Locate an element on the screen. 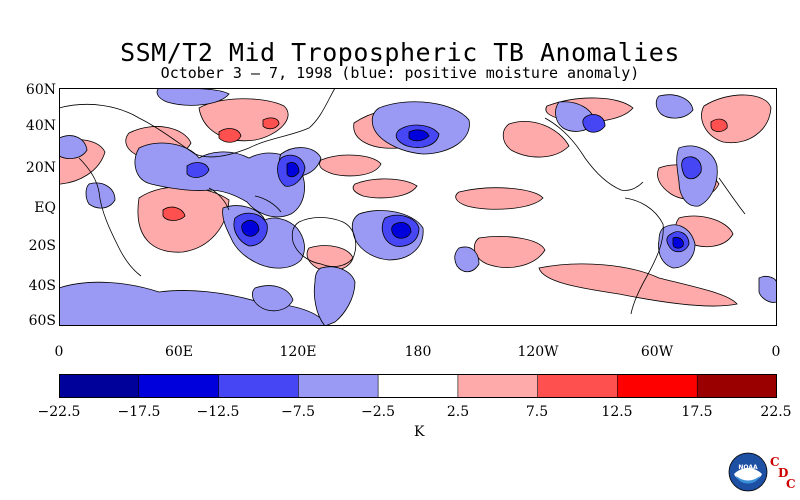  colorbar-tick-label: 2.5 is located at coordinates (458, 412).